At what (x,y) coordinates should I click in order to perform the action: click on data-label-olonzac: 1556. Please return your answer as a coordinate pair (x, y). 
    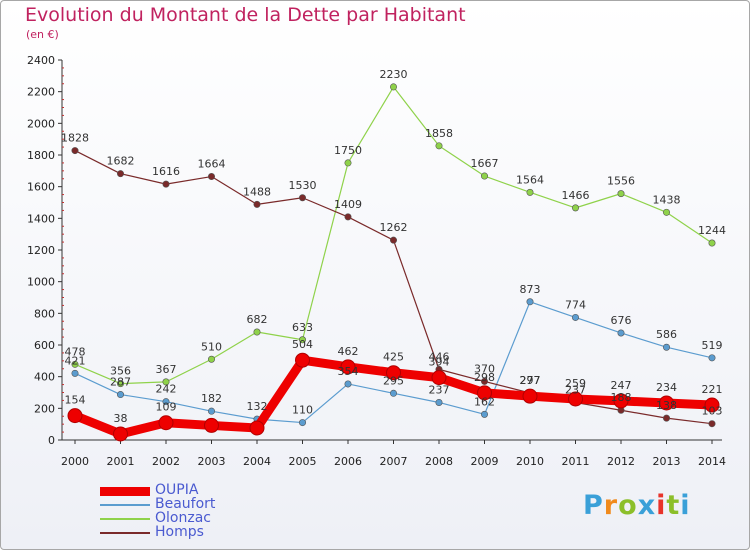
    Looking at the image, I should click on (621, 181).